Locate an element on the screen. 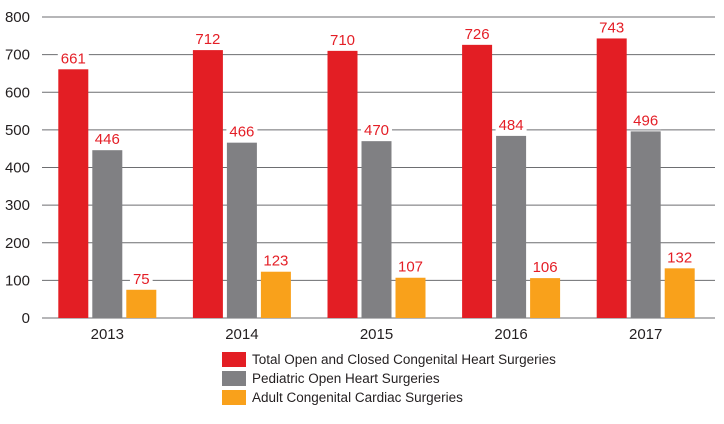 This screenshot has height=424, width=724. x-tick-label-2017: 2017 is located at coordinates (645, 334).